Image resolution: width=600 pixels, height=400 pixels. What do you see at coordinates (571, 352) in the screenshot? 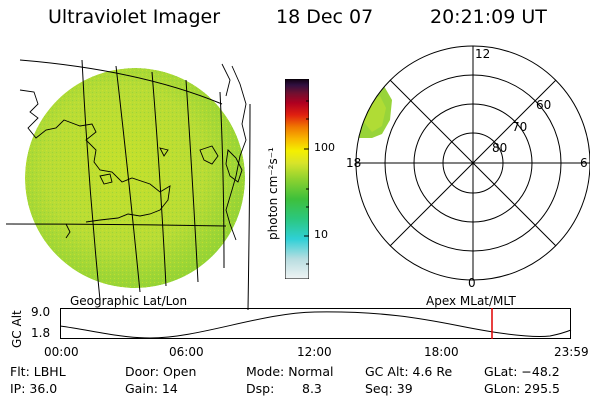
I see `orbit-xtick-2359: 23:59` at bounding box center [571, 352].